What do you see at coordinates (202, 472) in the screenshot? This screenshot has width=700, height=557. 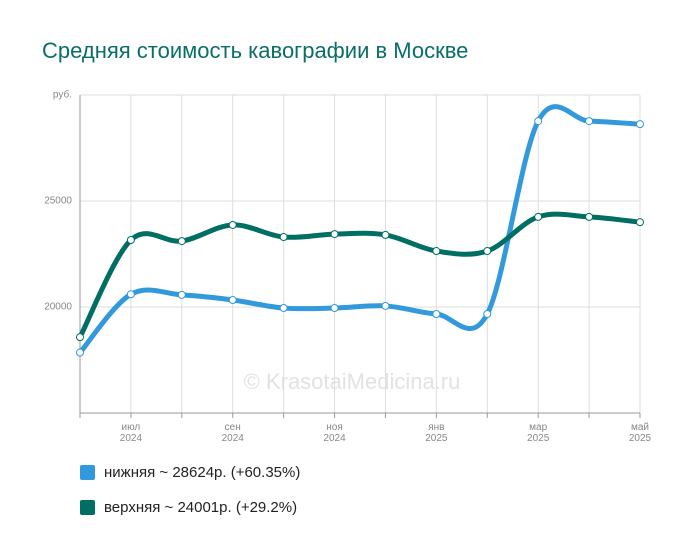 I see `legend-label: нижняя ~ 28624р. (+60.35%)` at bounding box center [202, 472].